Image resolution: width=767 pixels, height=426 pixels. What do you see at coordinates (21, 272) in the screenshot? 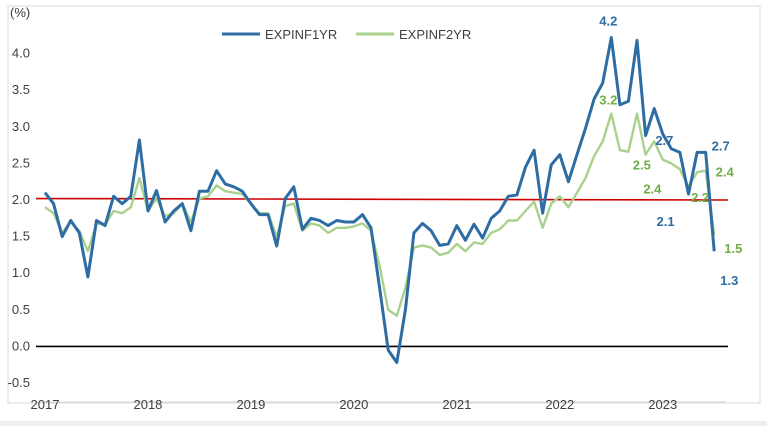
I see `y-tick-label: 1.0` at bounding box center [21, 272].